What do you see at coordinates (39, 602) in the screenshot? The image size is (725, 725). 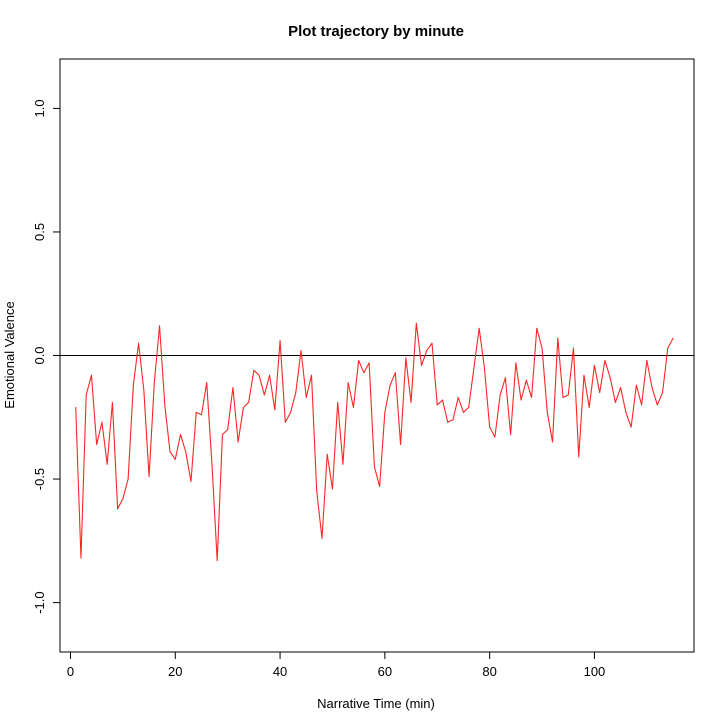 I see `y-tick-label: -1.0` at bounding box center [39, 602].